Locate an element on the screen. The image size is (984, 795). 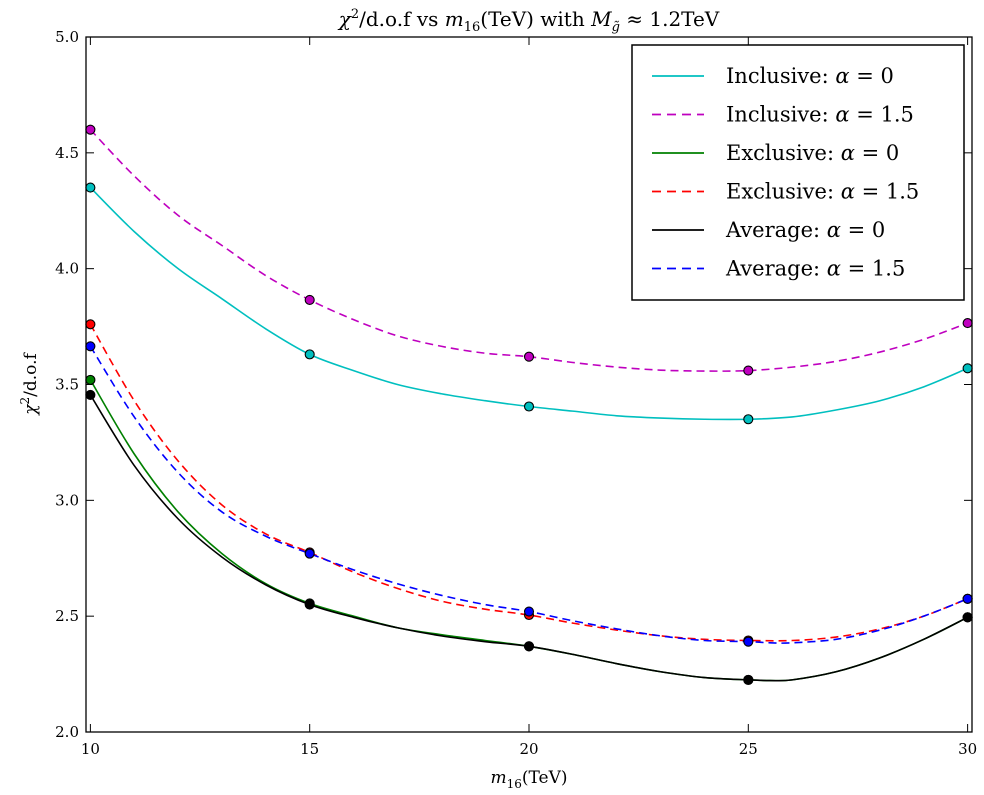
y-tick-label: 3.5 is located at coordinates (67, 385).